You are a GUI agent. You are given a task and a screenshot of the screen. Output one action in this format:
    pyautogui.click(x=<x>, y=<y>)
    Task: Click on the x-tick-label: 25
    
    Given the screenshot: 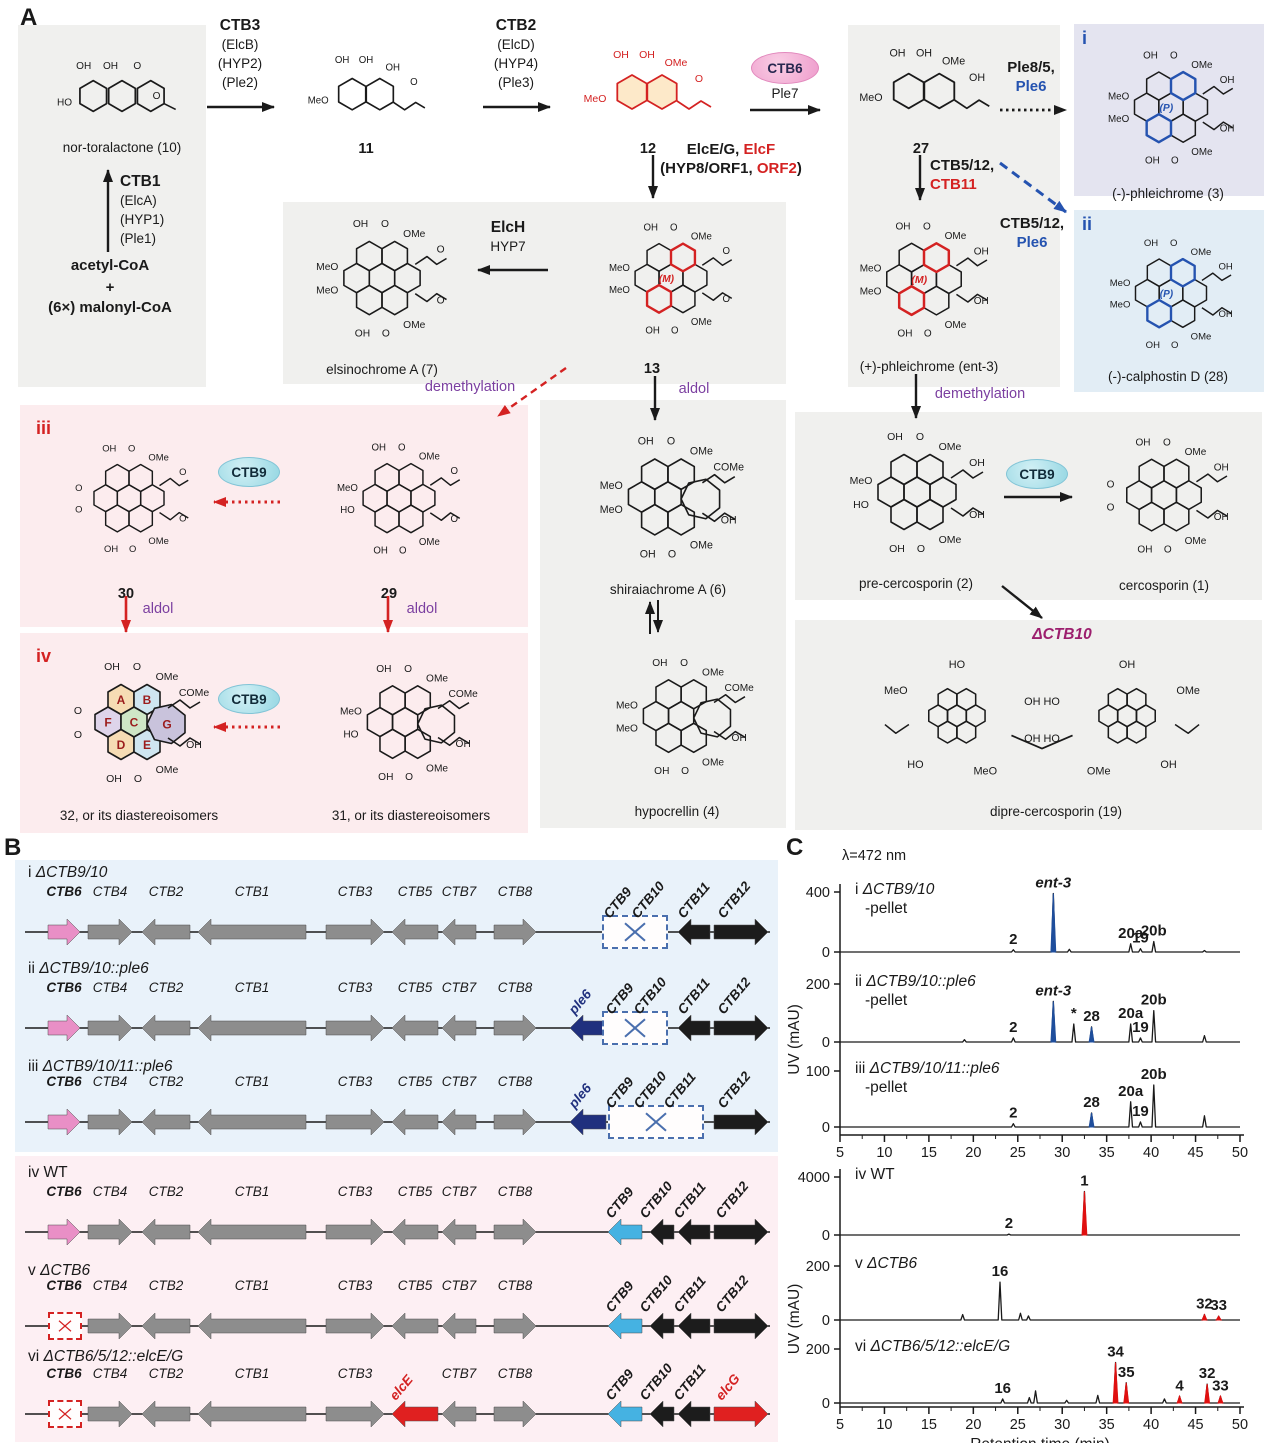 What is the action you would take?
    pyautogui.click(x=1018, y=1425)
    